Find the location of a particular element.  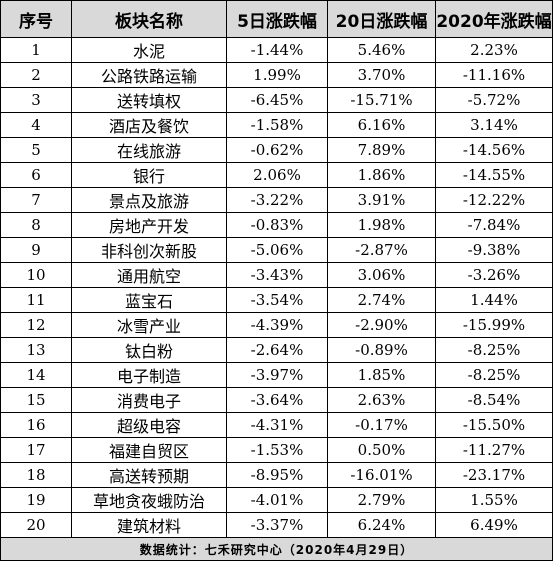

sector-name: 公路铁路运输 is located at coordinates (149, 75).